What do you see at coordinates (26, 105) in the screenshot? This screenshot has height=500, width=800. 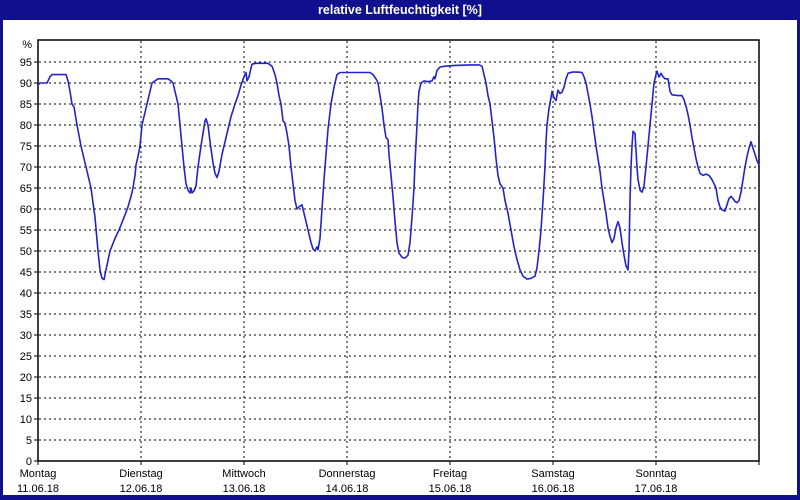 I see `y-tick-label: 85` at bounding box center [26, 105].